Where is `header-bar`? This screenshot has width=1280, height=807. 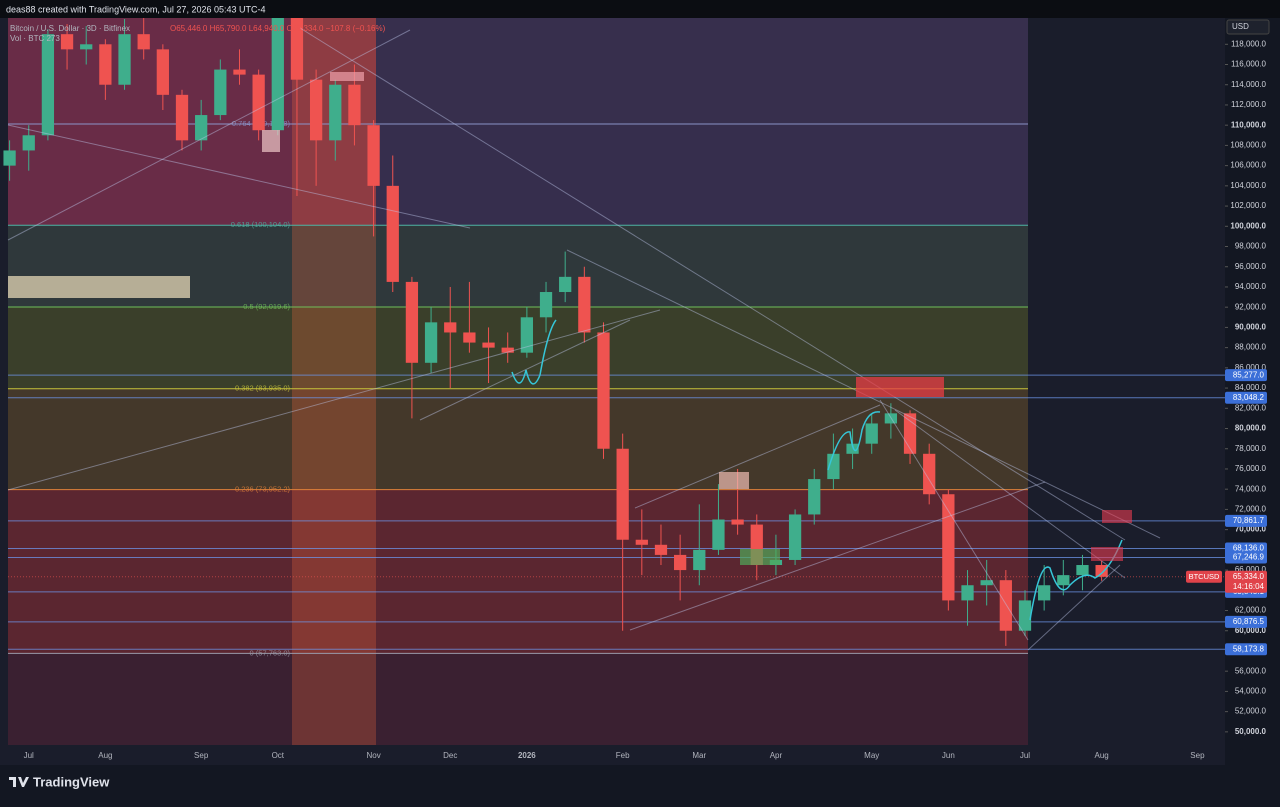
header-bar is located at coordinates (640, 9).